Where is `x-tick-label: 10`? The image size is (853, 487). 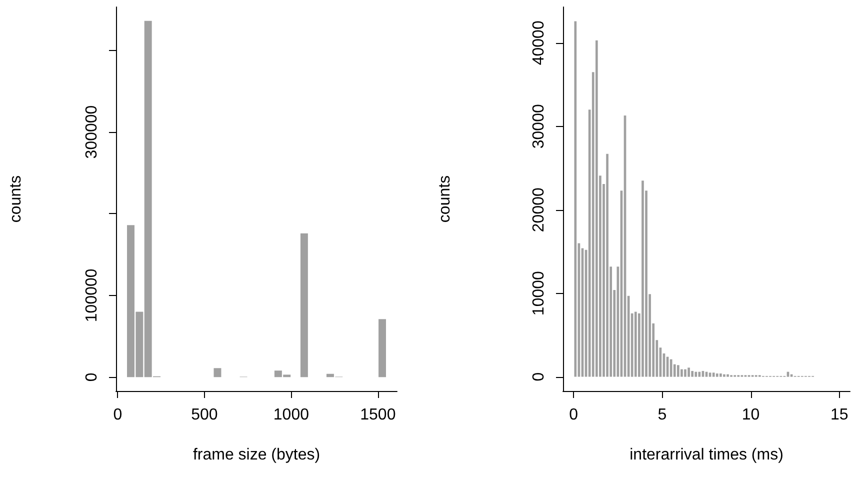 x-tick-label: 10 is located at coordinates (751, 415).